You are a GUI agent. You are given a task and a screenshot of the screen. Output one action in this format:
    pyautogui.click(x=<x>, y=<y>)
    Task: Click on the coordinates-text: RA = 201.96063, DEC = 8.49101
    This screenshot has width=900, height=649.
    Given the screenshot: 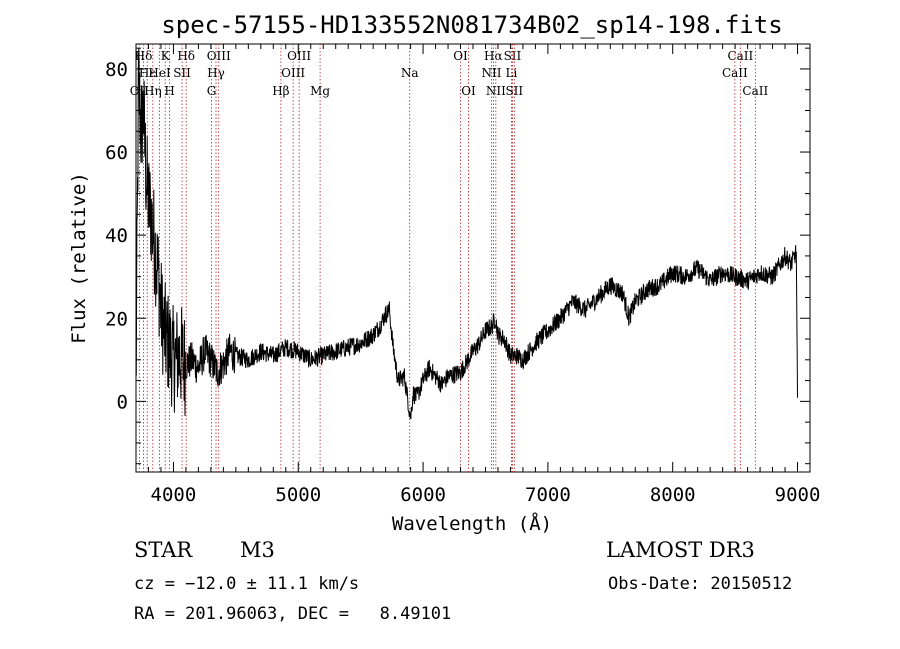 What is the action you would take?
    pyautogui.click(x=293, y=614)
    